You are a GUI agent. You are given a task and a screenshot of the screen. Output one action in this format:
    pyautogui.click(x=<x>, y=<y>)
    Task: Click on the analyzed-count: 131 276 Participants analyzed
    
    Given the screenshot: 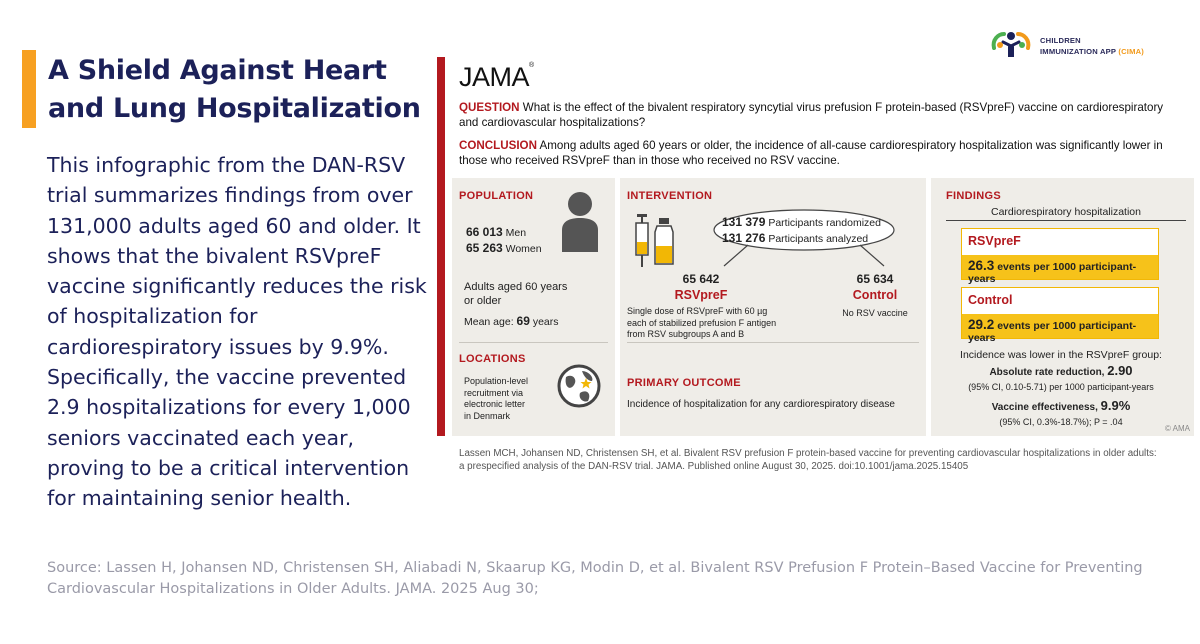 What is the action you would take?
    pyautogui.click(x=795, y=238)
    